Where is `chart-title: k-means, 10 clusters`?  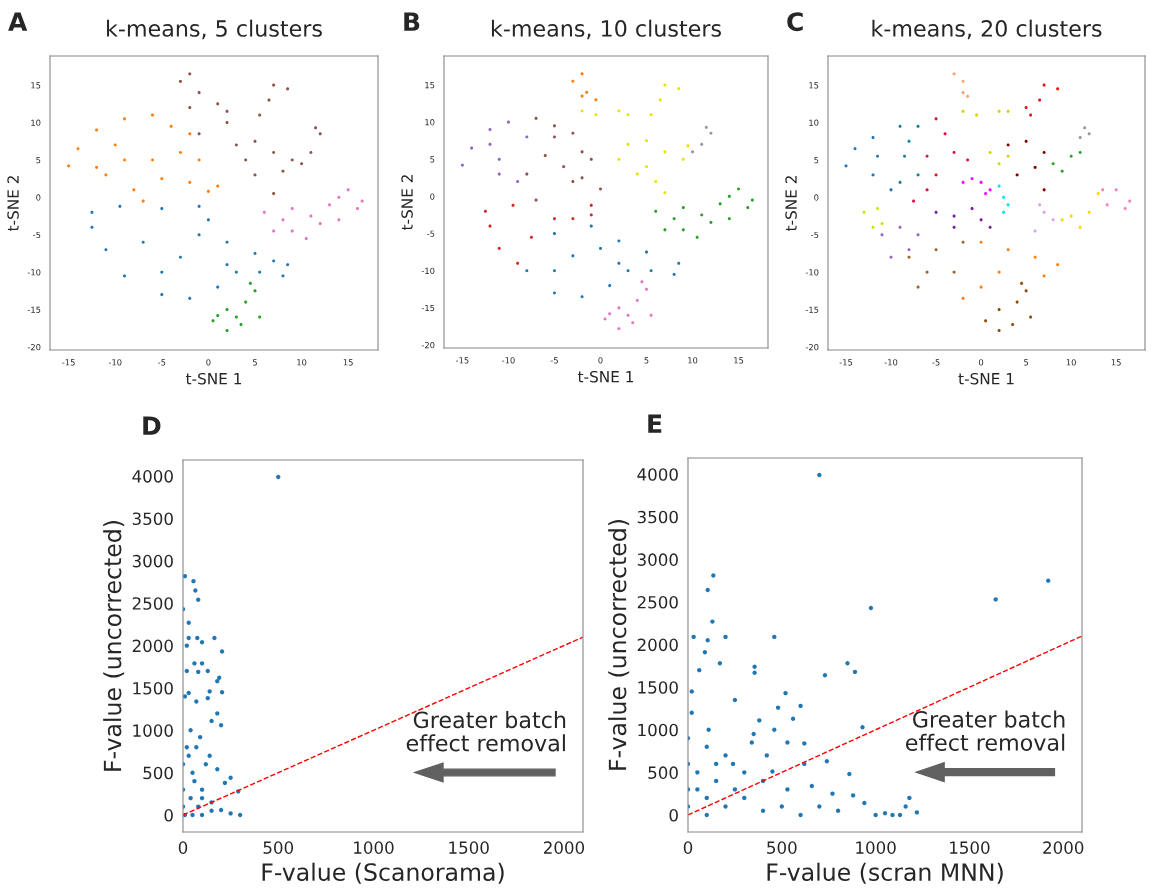
chart-title: k-means, 10 clusters is located at coordinates (606, 29).